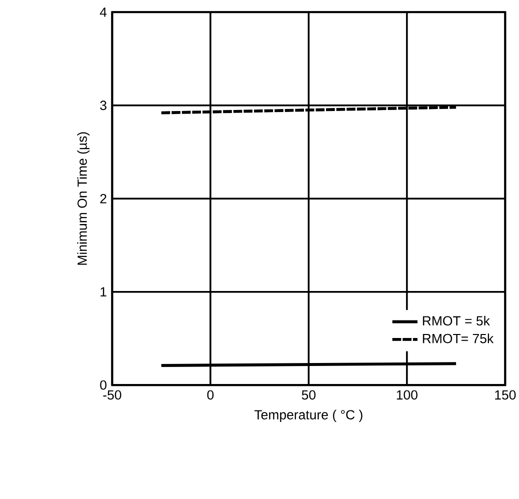 The image size is (519, 499). What do you see at coordinates (83, 198) in the screenshot?
I see `y-axis-title: Minimum On Time (µs)` at bounding box center [83, 198].